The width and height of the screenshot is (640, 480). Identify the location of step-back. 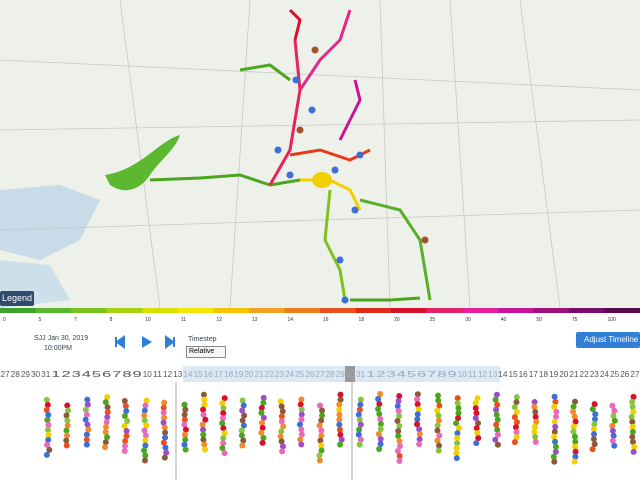
(120, 342).